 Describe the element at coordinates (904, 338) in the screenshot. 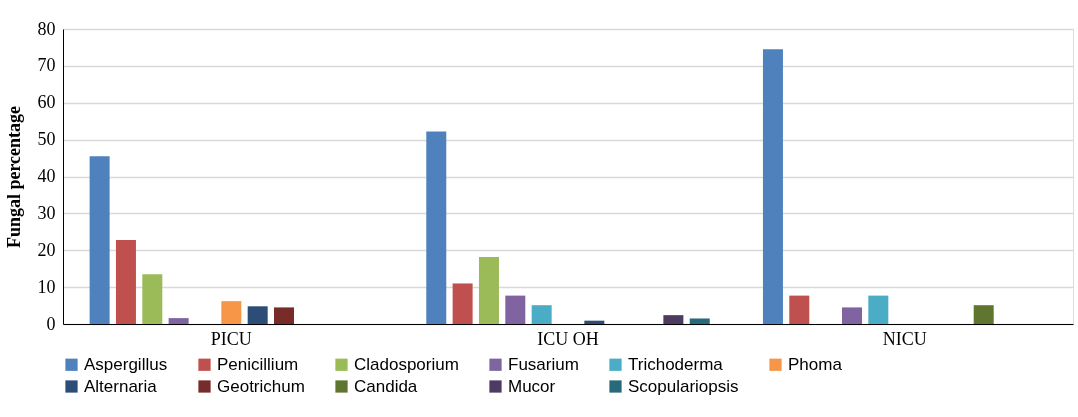

I see `x-tick-label: NICU` at that location.